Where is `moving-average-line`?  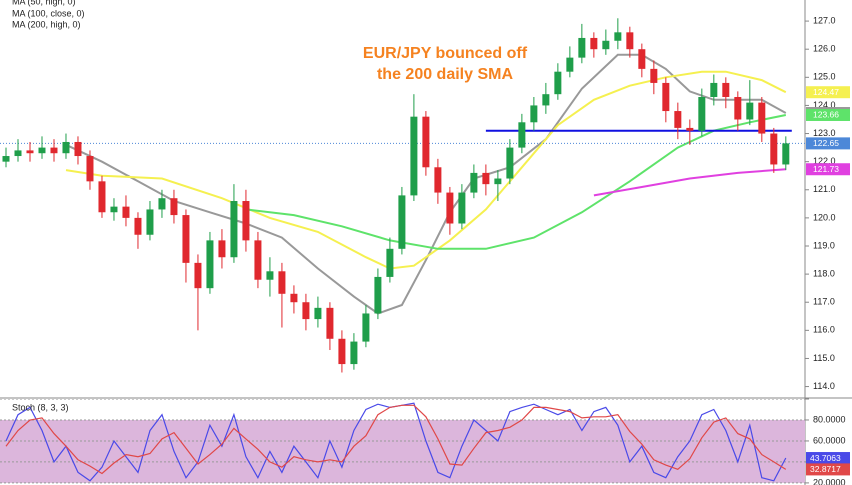 moving-average-line is located at coordinates (689, 182).